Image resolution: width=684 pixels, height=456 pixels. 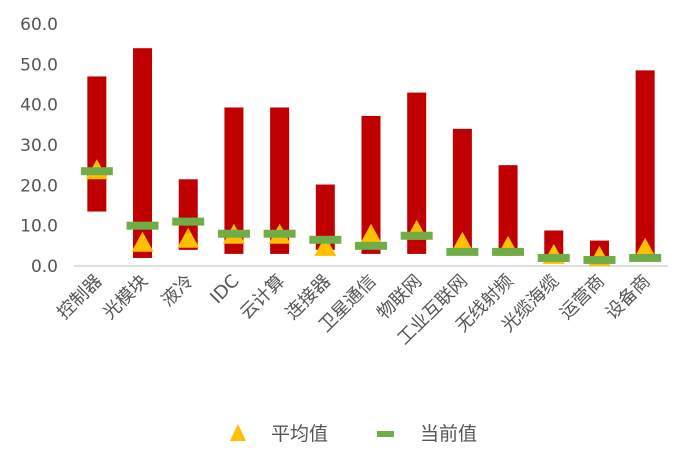 I want to click on category-label: 设备商, so click(x=628, y=297).